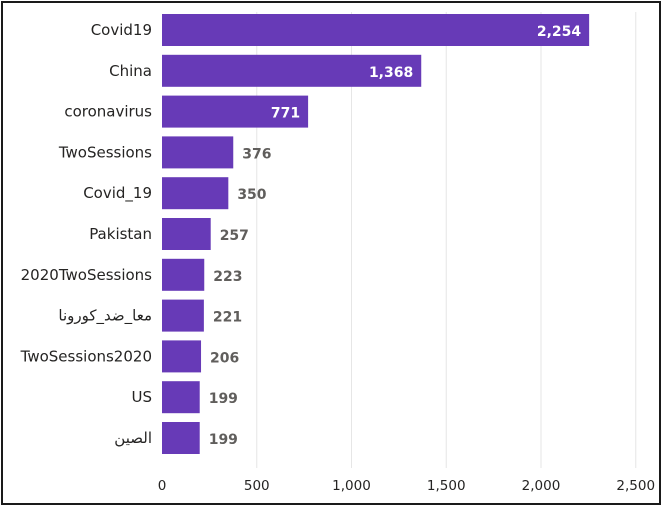 Image resolution: width=666 pixels, height=510 pixels. Describe the element at coordinates (446, 486) in the screenshot. I see `x-tick-label: 1,500` at that location.